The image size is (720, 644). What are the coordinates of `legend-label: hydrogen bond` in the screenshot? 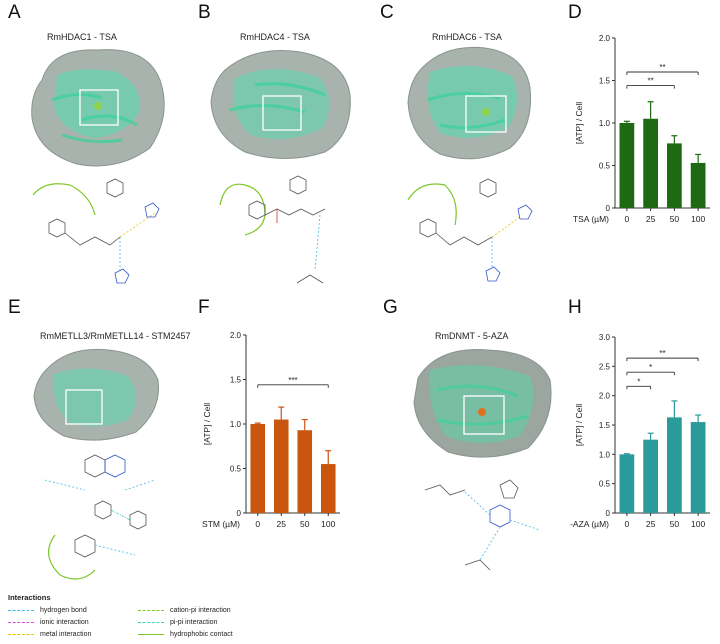 It's located at (63, 610).